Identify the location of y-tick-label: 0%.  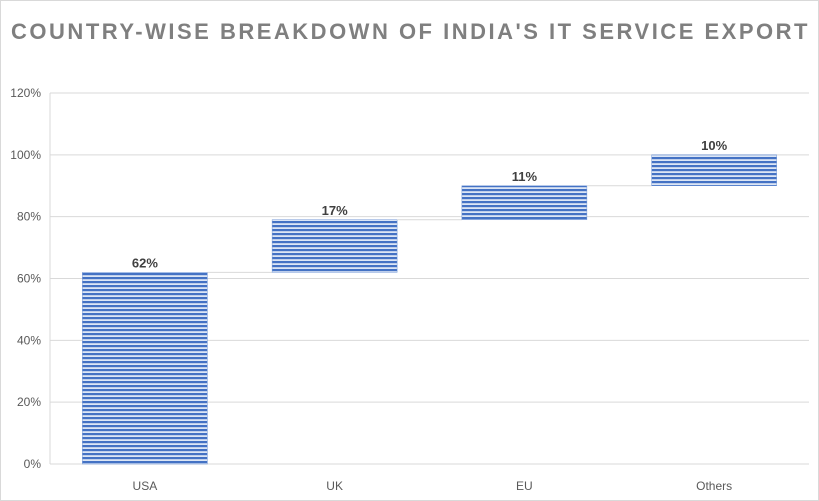
(33, 464).